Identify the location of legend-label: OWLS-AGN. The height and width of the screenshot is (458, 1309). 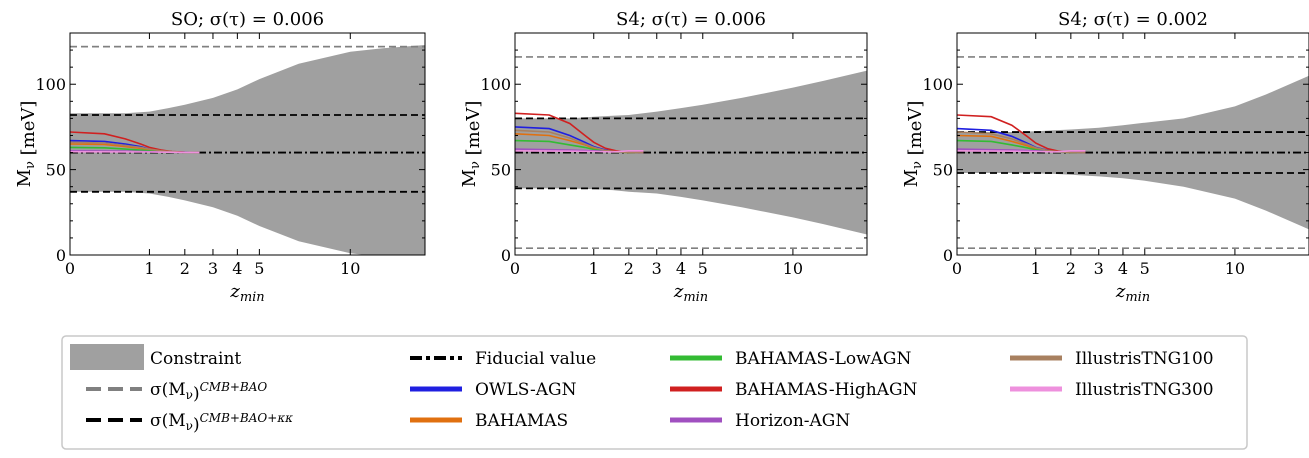
(526, 390).